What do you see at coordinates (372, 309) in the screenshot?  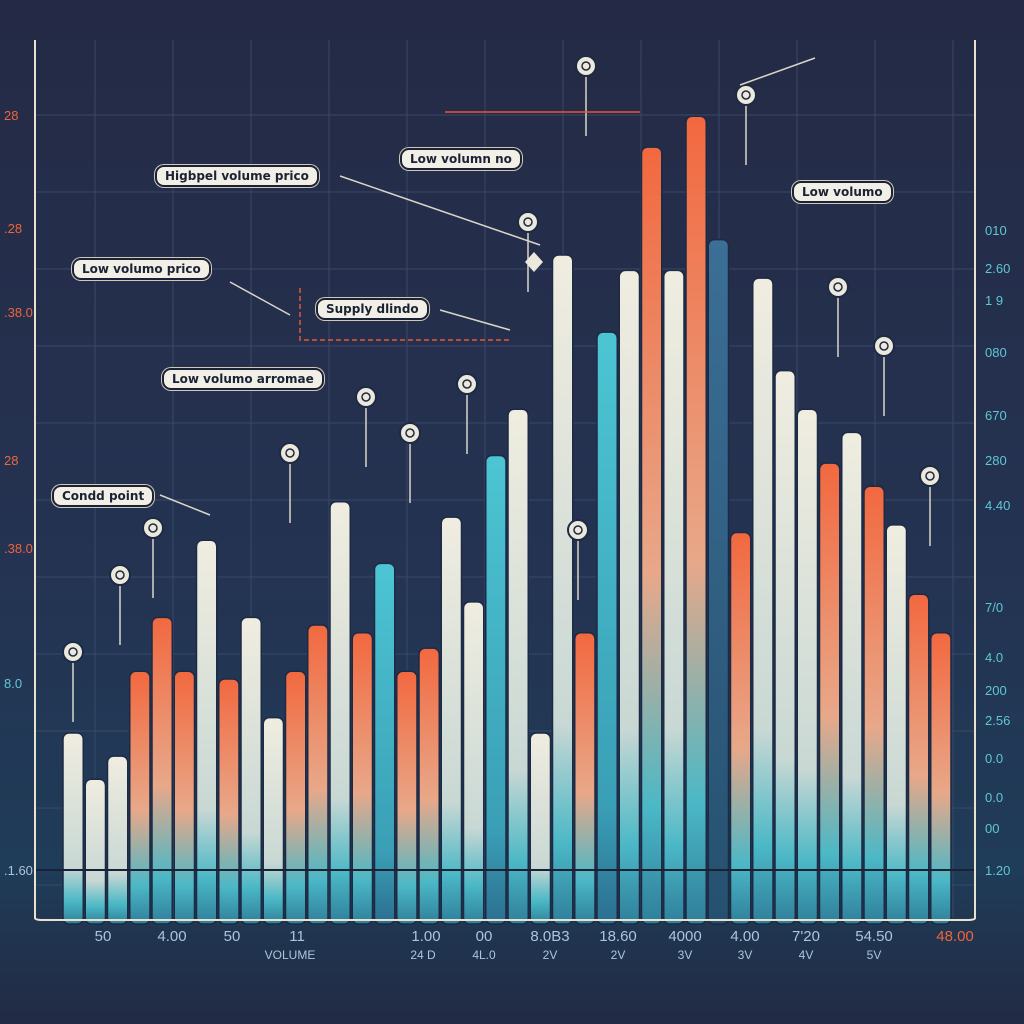 I see `annotation-label: Supply dlindo` at bounding box center [372, 309].